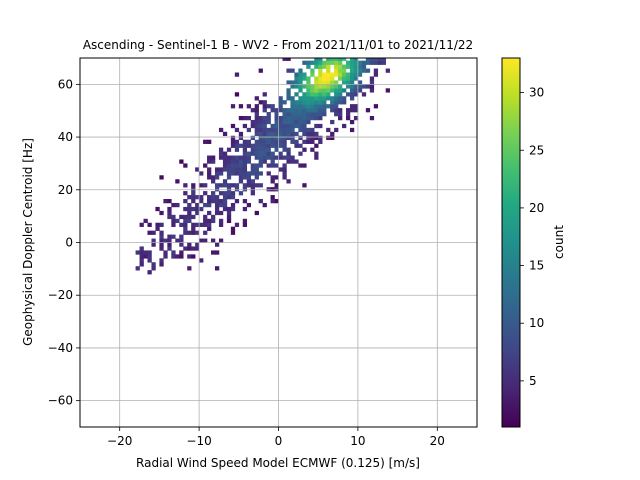 The height and width of the screenshot is (480, 640). What do you see at coordinates (536, 323) in the screenshot?
I see `colorbar-tick-label: 10` at bounding box center [536, 323].